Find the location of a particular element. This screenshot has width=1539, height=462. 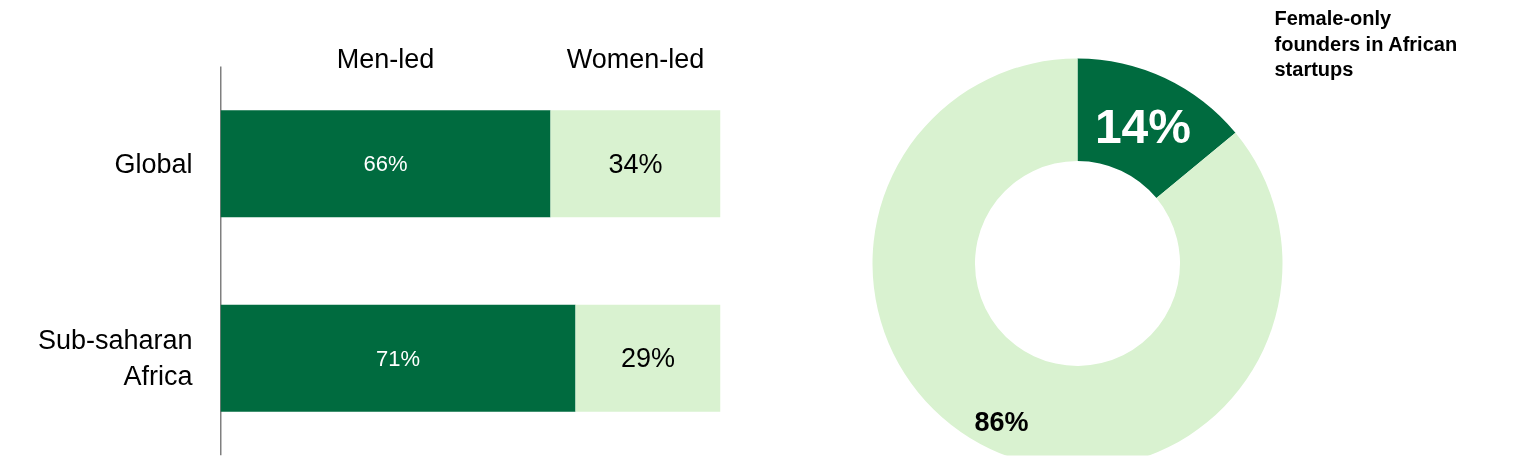

y-tick-label: Sub-saharan Africa is located at coordinates (115, 358).